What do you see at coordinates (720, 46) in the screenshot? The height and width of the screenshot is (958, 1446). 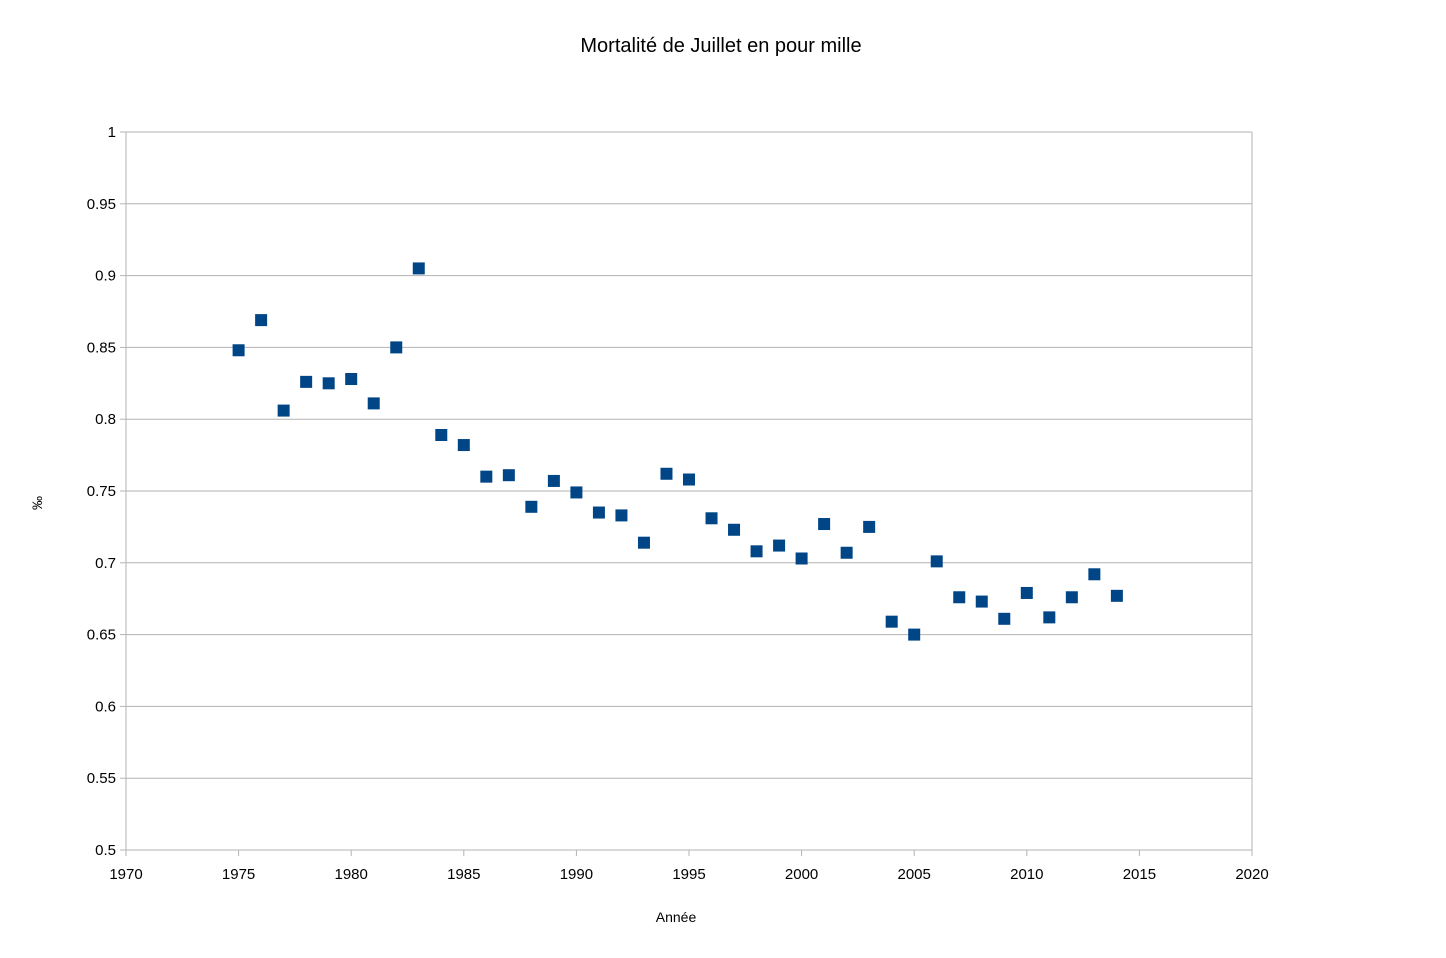 I see `chart-title: Mortalité de Juillet en pour mille` at bounding box center [720, 46].